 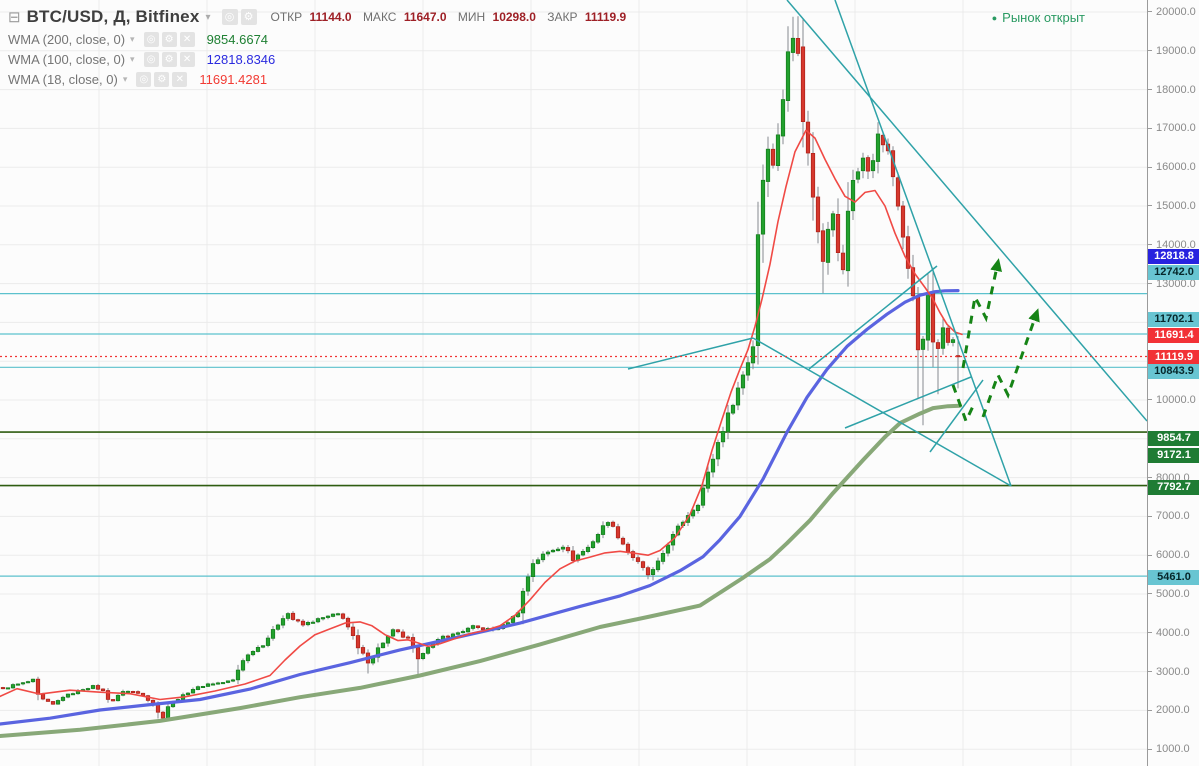 I want to click on ohlc-high-label: МАКС, so click(x=379, y=17).